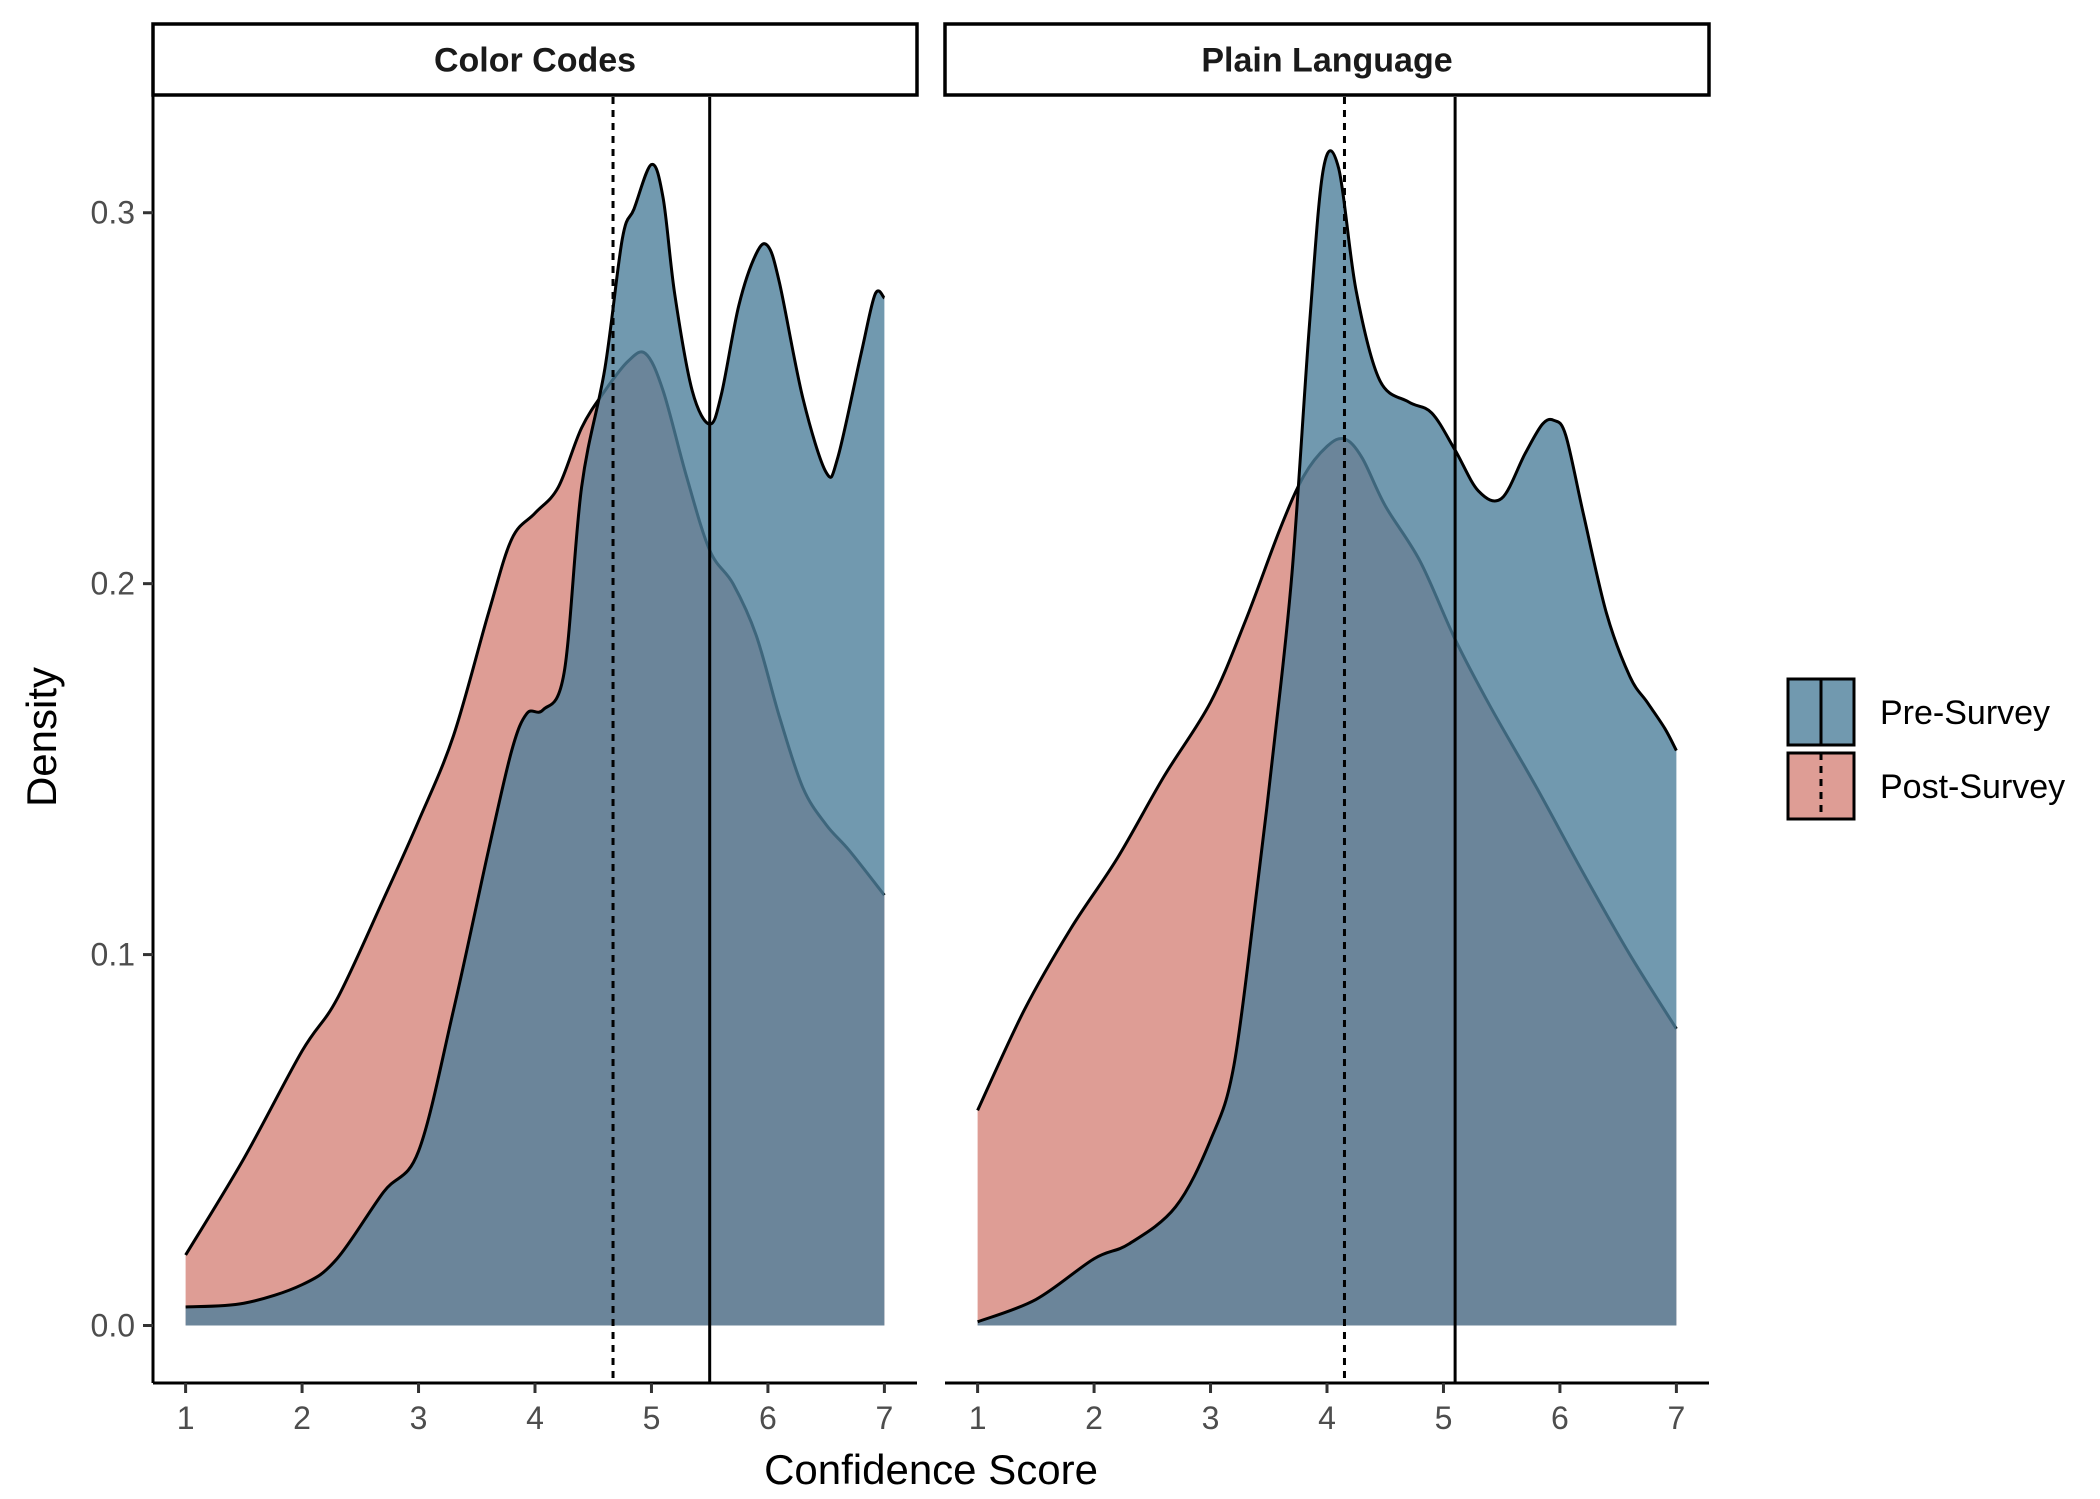  Describe the element at coordinates (113, 213) in the screenshot. I see `y-tick-label: 0.3` at that location.